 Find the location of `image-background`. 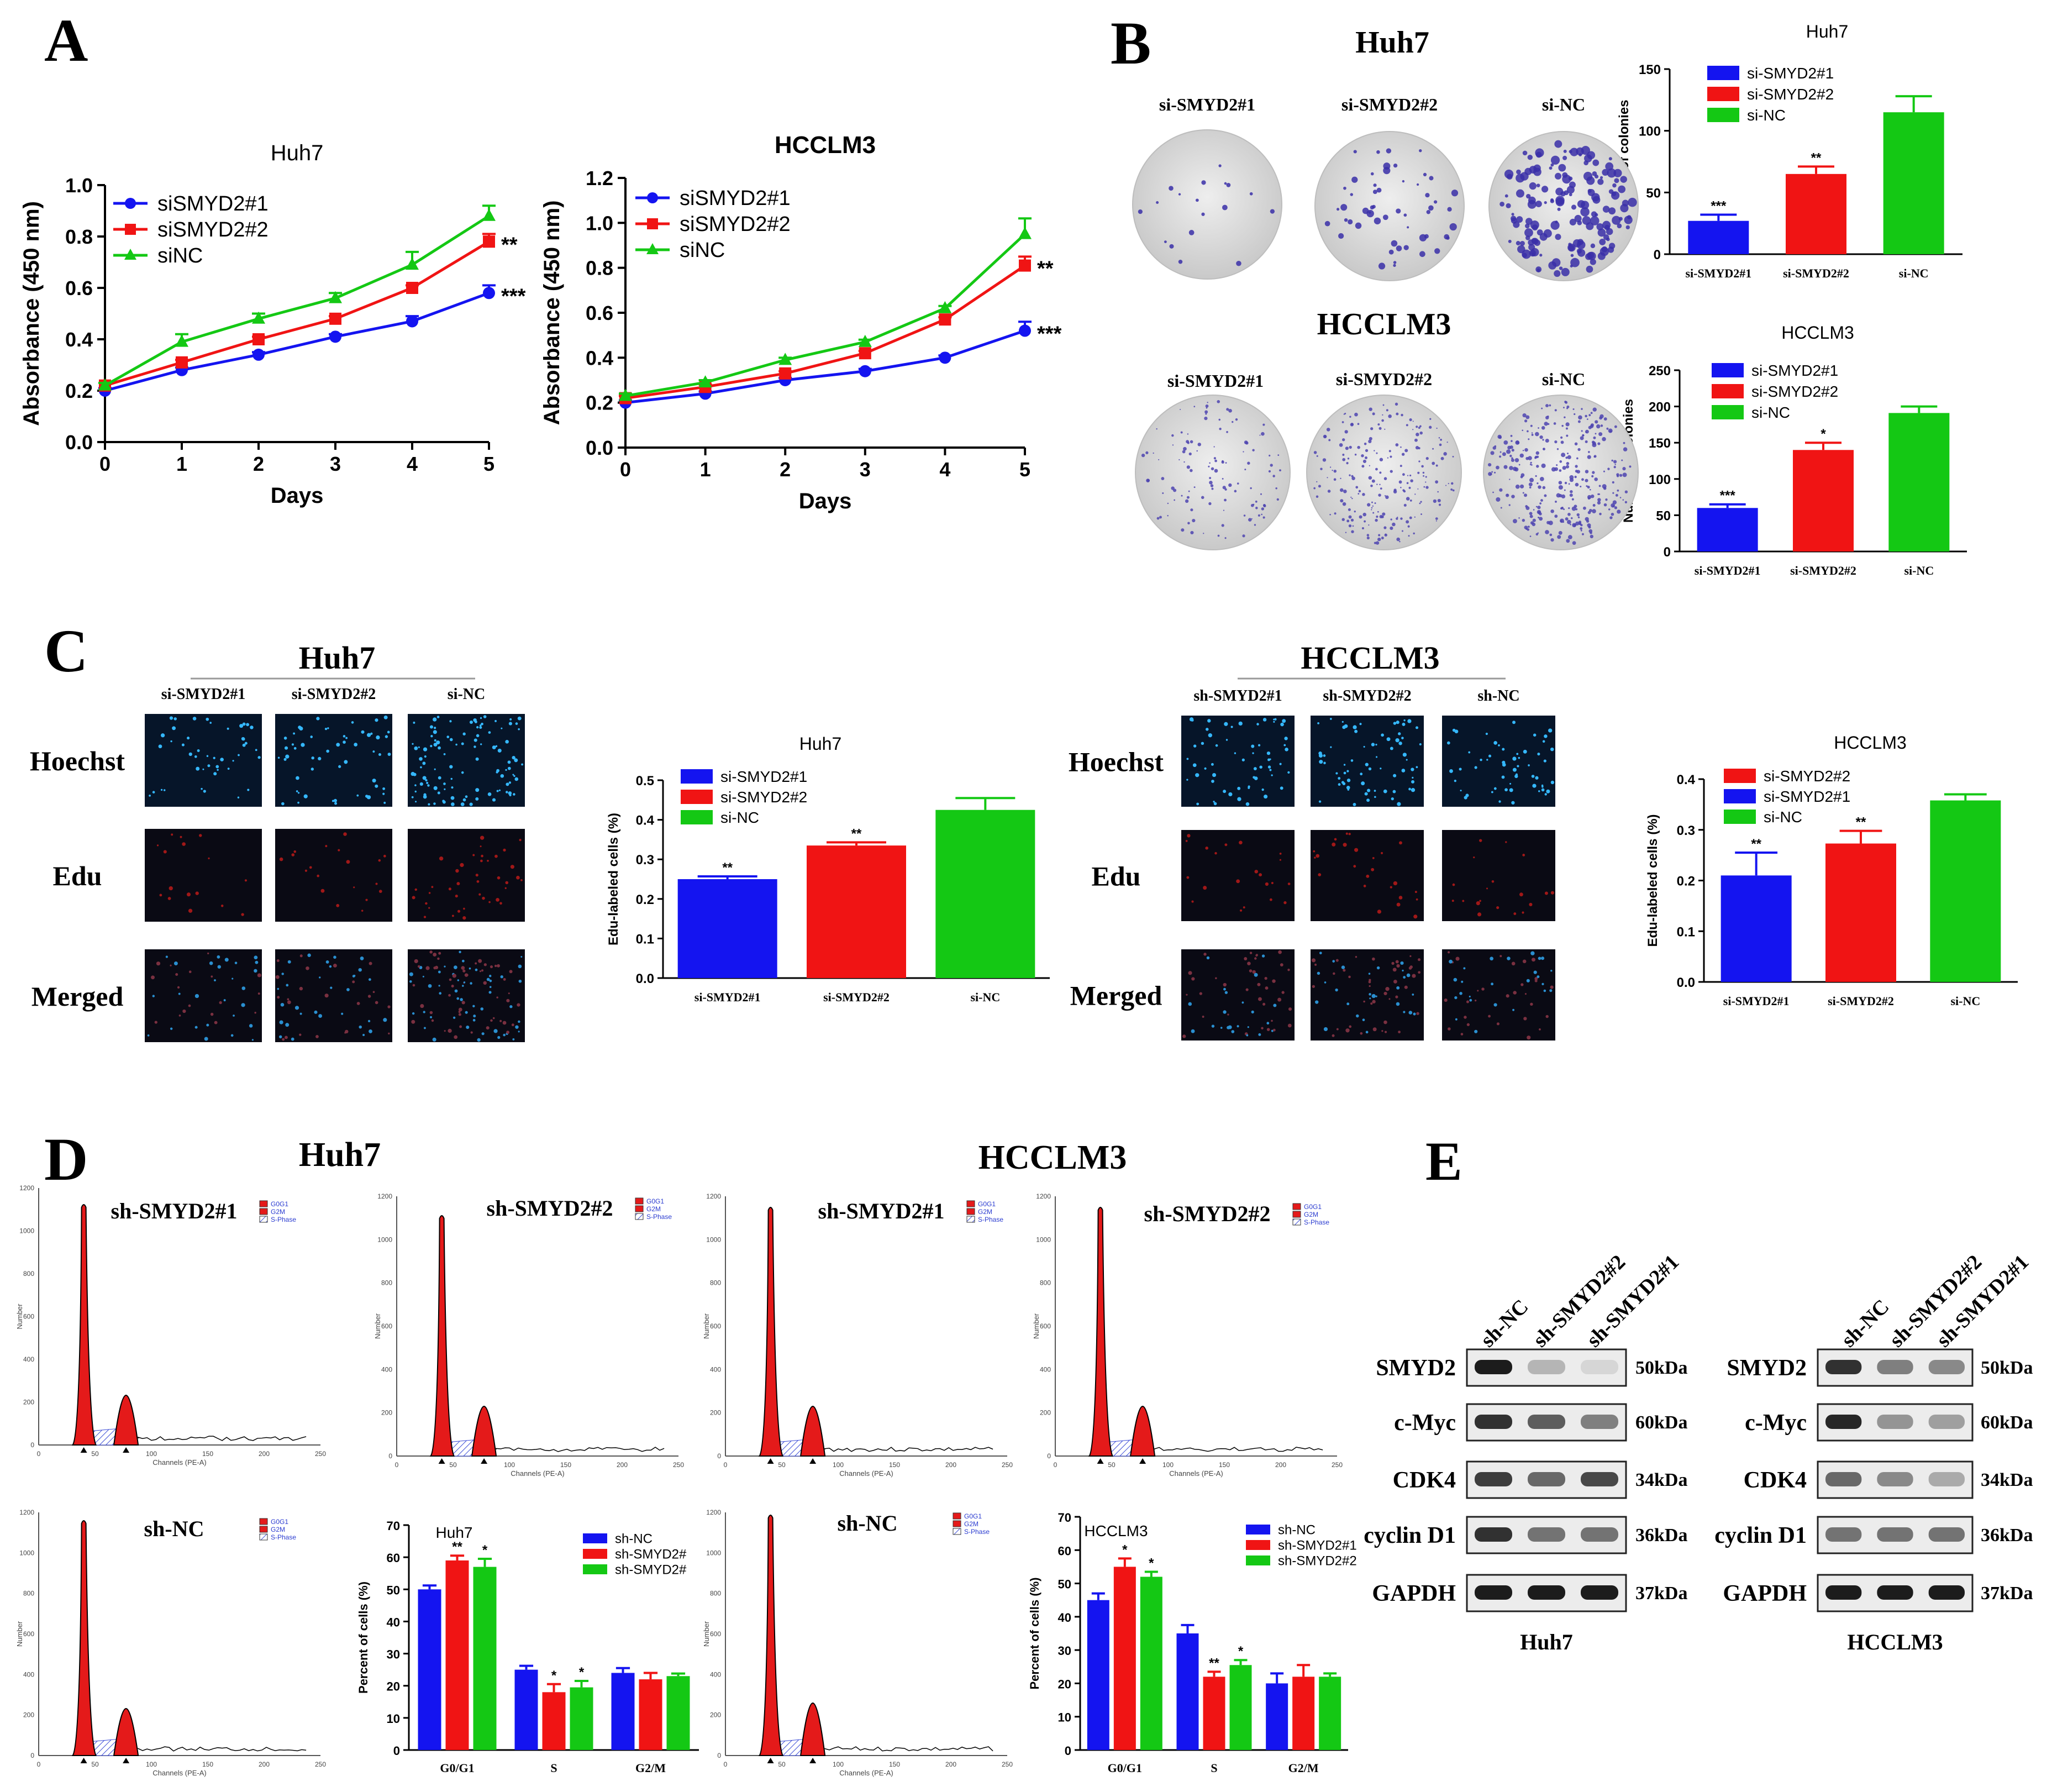

image-background is located at coordinates (1367, 994).